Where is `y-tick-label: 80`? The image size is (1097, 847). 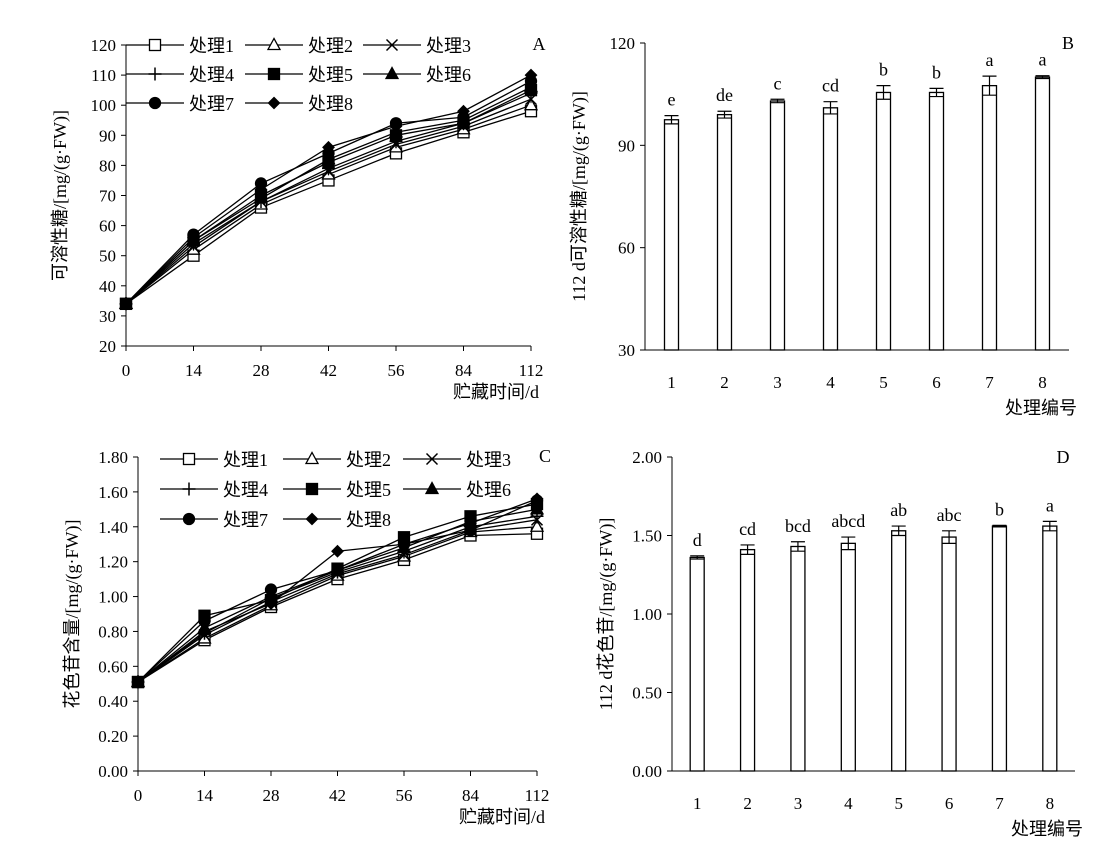
y-tick-label: 80 is located at coordinates (107, 165).